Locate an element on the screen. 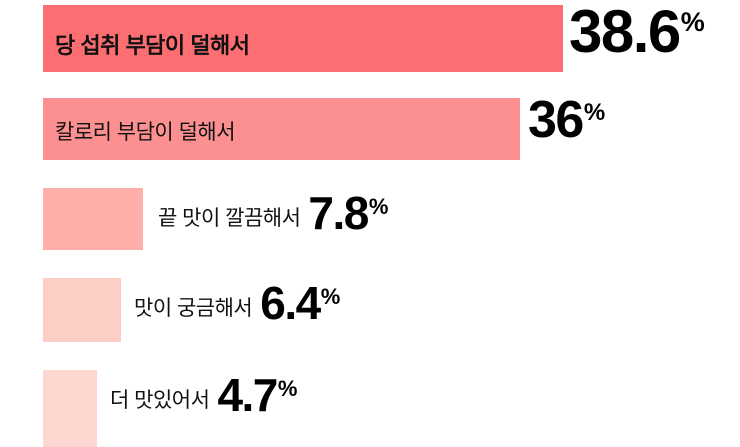  bar-value-group-1: 38.6 % is located at coordinates (637, 32).